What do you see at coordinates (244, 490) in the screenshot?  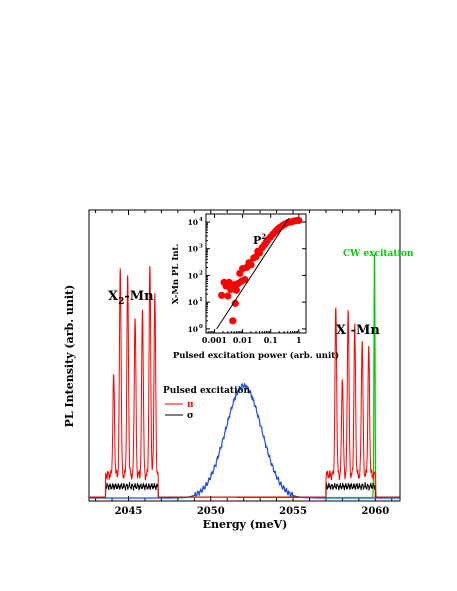 I see `series-line-sigma` at bounding box center [244, 490].